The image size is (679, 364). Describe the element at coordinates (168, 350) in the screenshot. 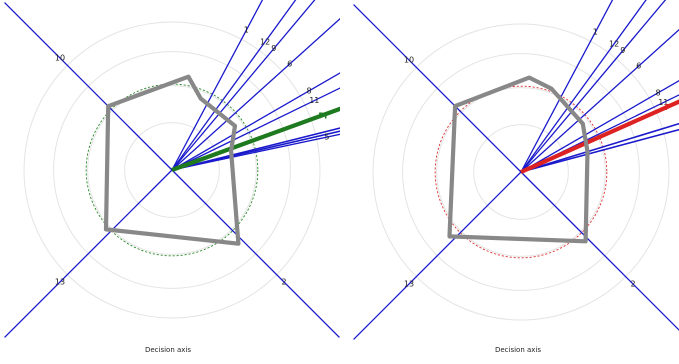

I see `radar-chart-left-xlabel: Decision axis` at that location.